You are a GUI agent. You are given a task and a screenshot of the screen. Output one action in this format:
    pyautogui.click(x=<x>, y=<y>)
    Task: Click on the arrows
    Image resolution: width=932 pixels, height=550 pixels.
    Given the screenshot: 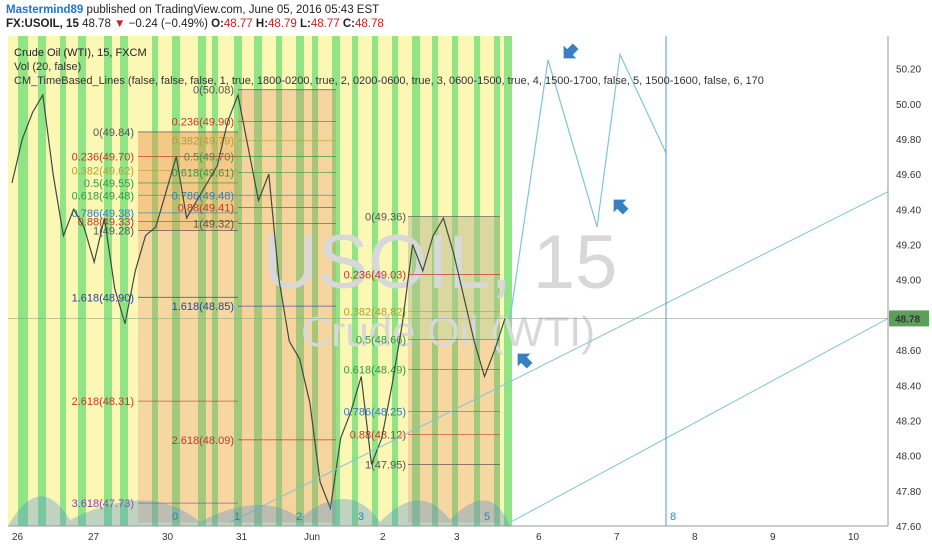 What is the action you would take?
    pyautogui.click(x=573, y=206)
    